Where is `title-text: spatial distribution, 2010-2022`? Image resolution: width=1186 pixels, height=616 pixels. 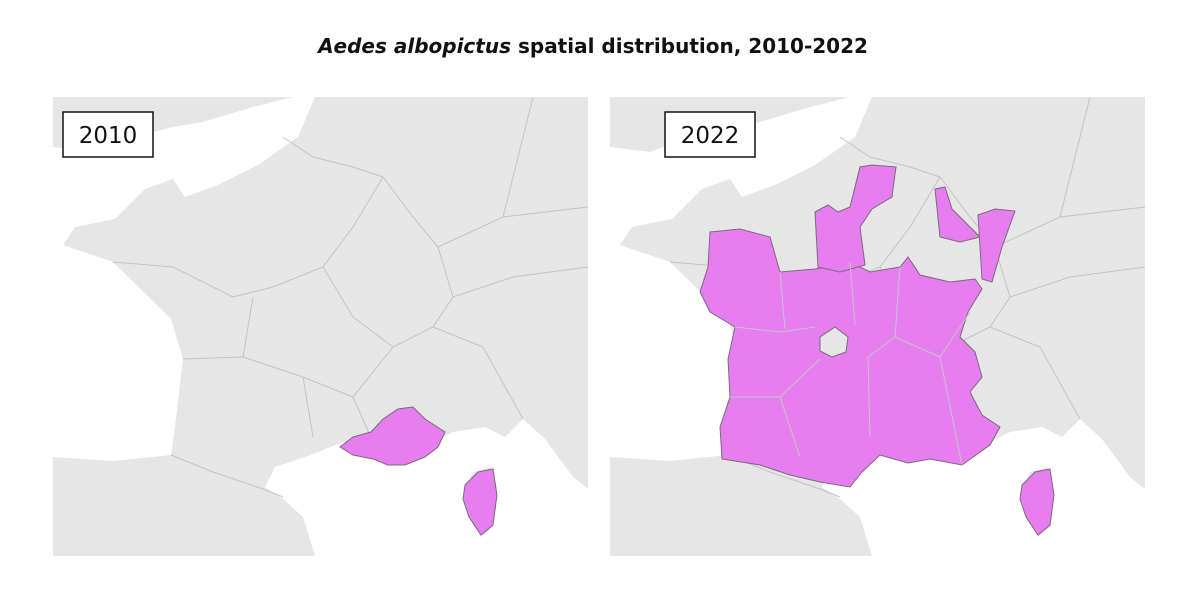
title-text: spatial distribution, 2010-2022 is located at coordinates (693, 46).